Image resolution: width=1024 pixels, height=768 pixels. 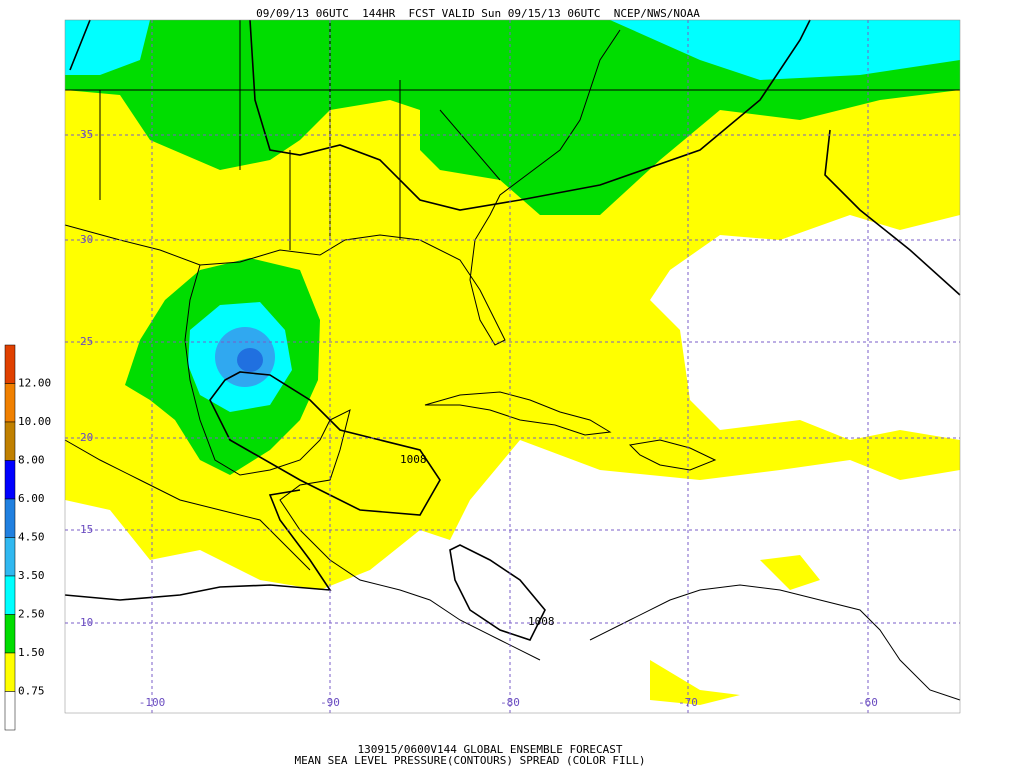 I want to click on latitude-label: 25, so click(x=86, y=341).